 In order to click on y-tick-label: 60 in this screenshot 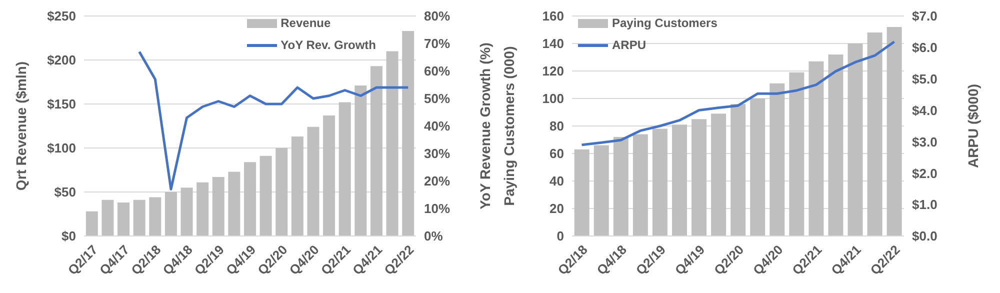, I will do `click(557, 154)`.